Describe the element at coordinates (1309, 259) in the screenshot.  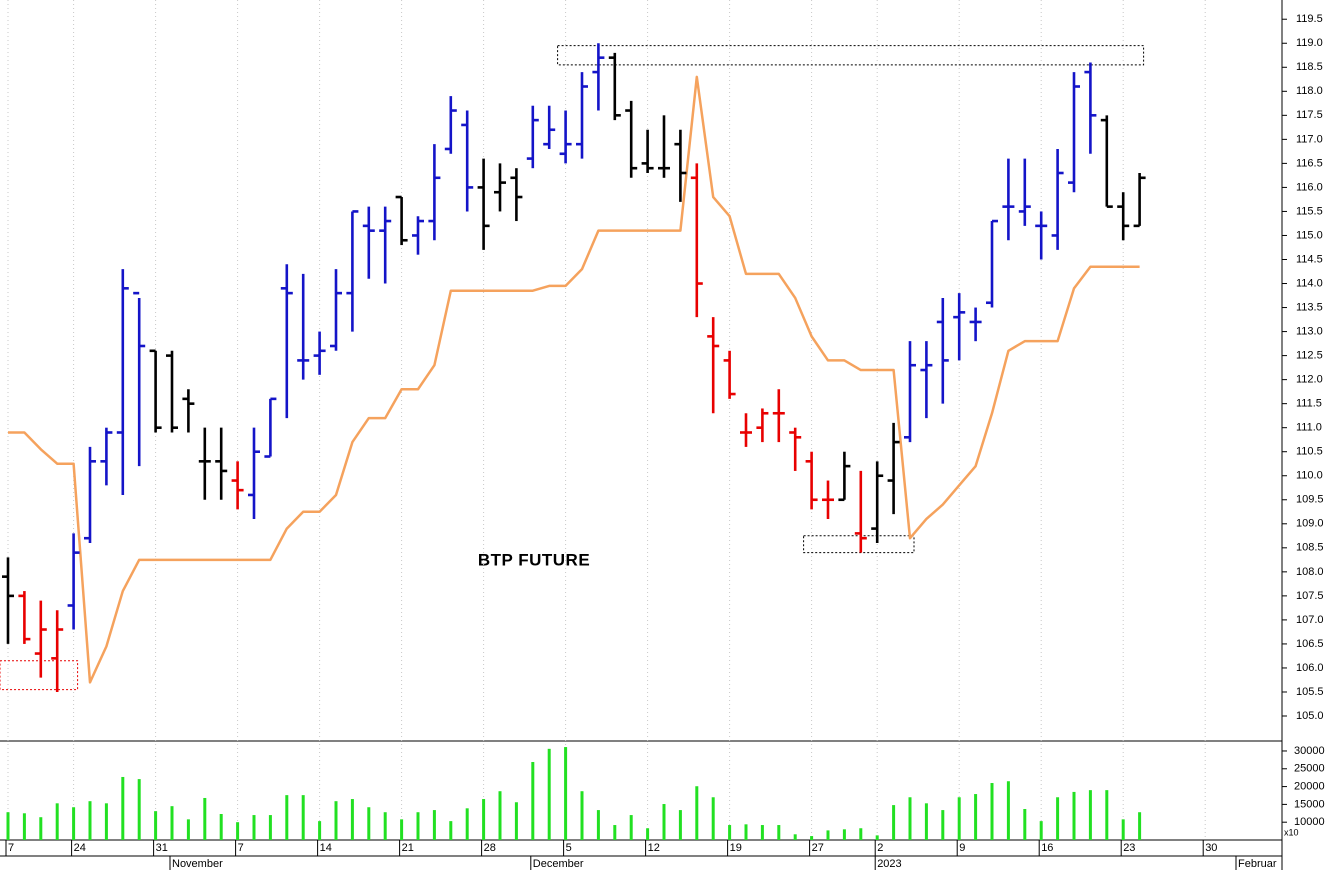
I see `y-tick-label: 114.5` at that location.